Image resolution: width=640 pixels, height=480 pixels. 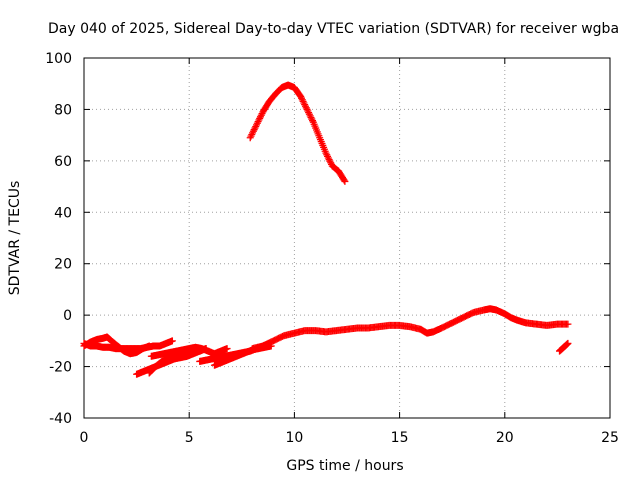 I want to click on x-tick-label: 15, so click(x=400, y=438).